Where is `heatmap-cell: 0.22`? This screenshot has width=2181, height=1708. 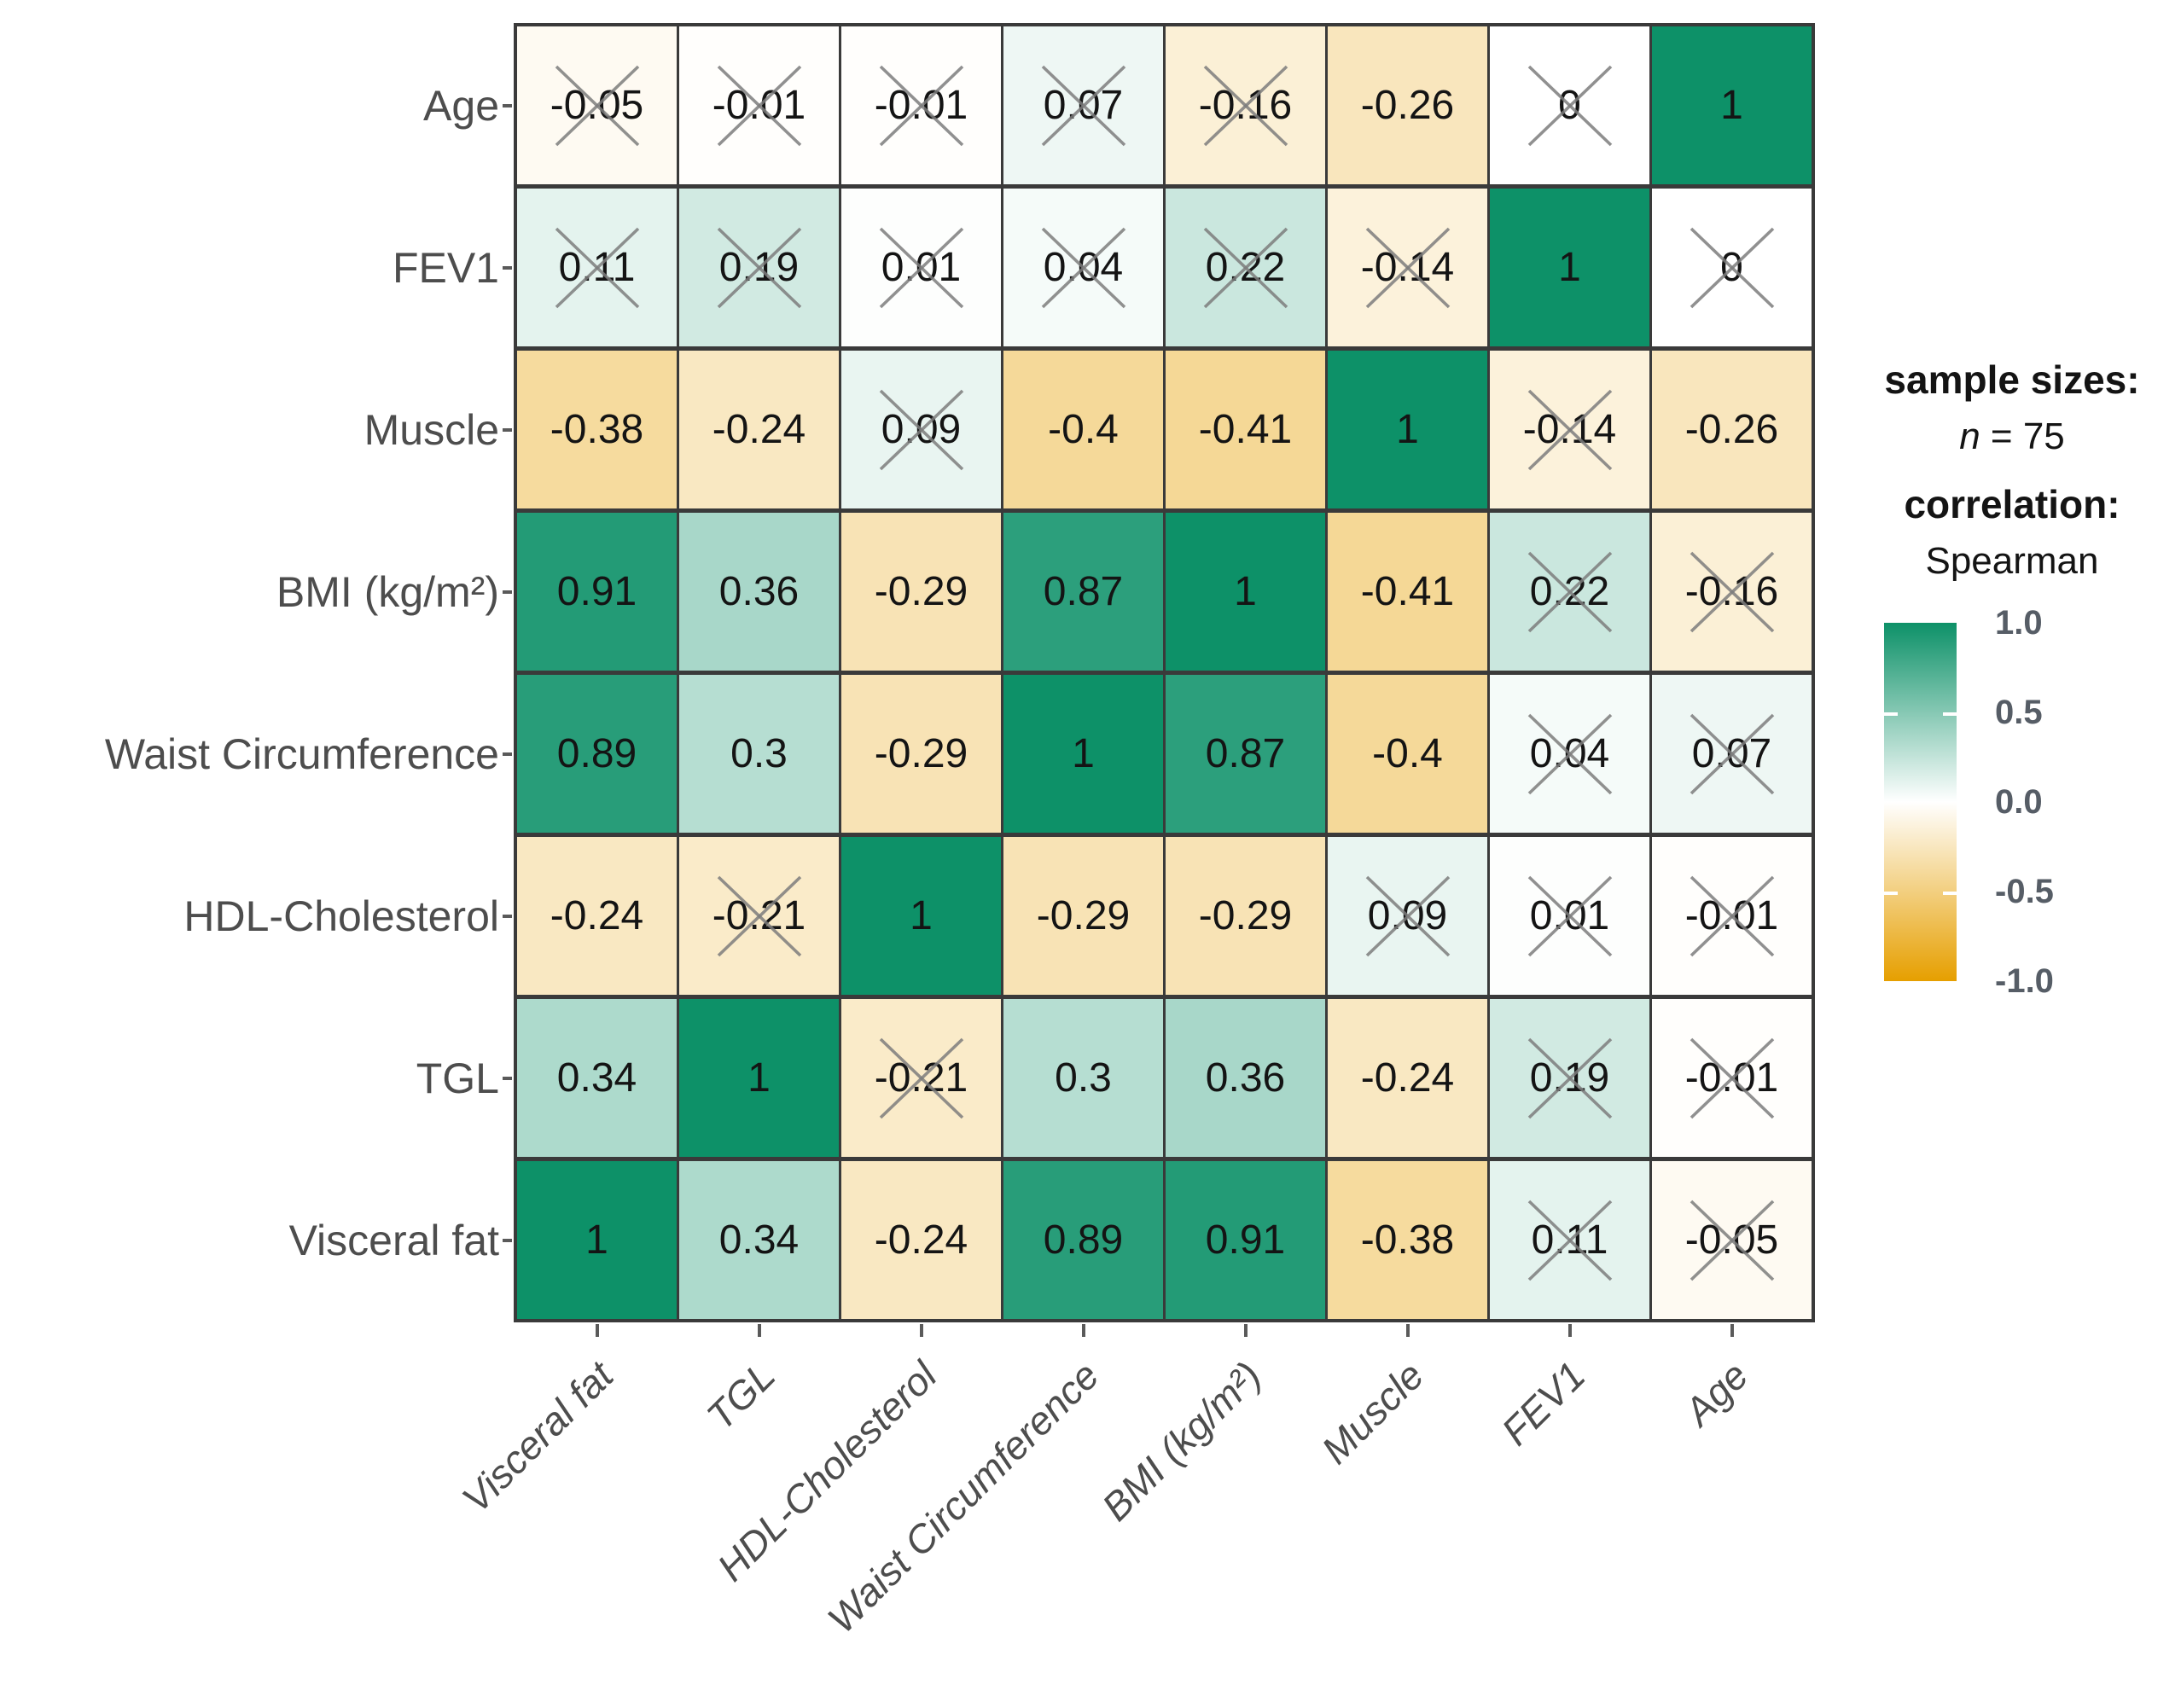 heatmap-cell: 0.22 is located at coordinates (1570, 592).